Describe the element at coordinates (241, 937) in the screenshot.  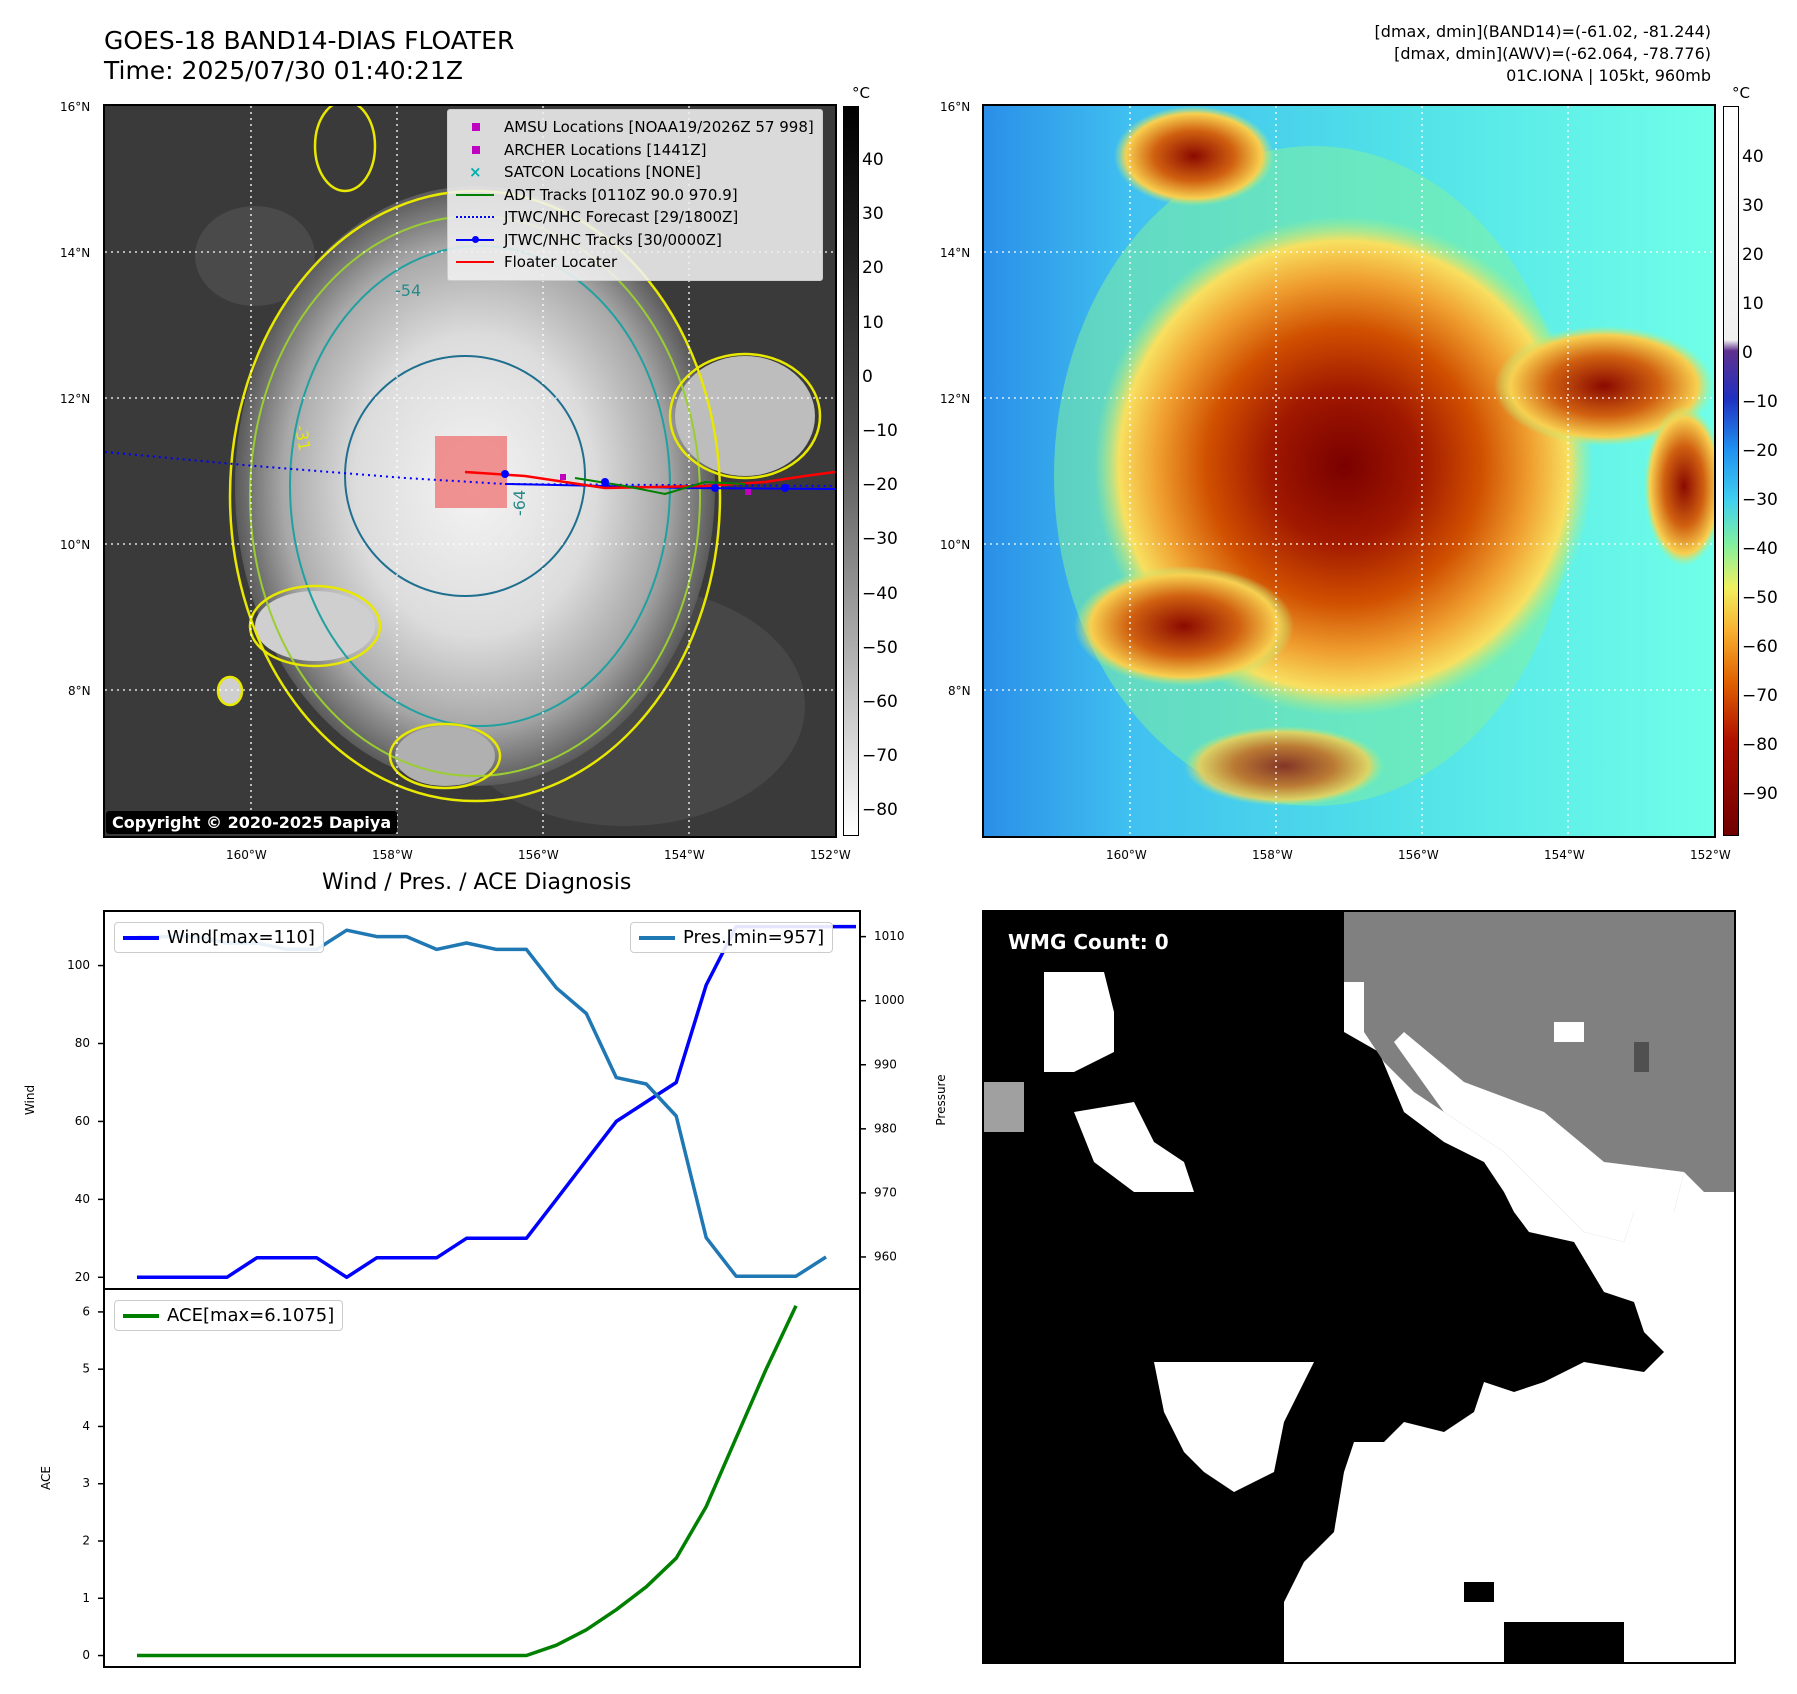
I see `wind-legend-label: Wind[max=110]` at that location.